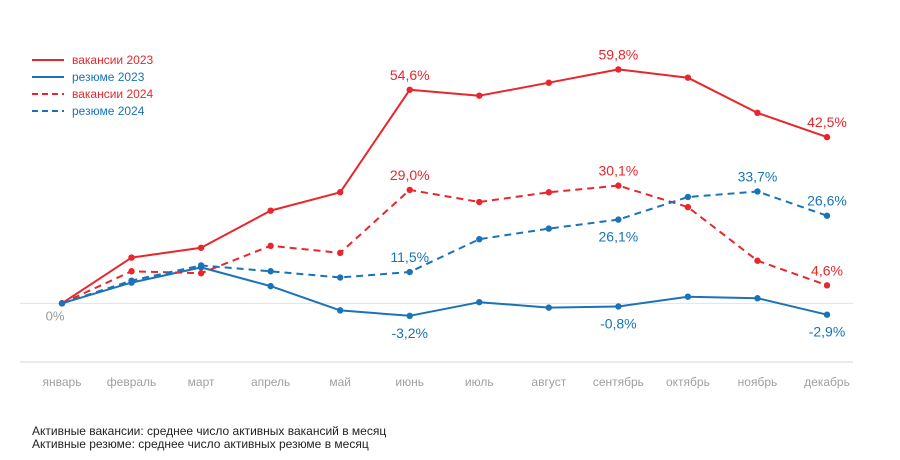 The width and height of the screenshot is (900, 460). What do you see at coordinates (619, 237) in the screenshot?
I see `data-label: 26,1%` at bounding box center [619, 237].